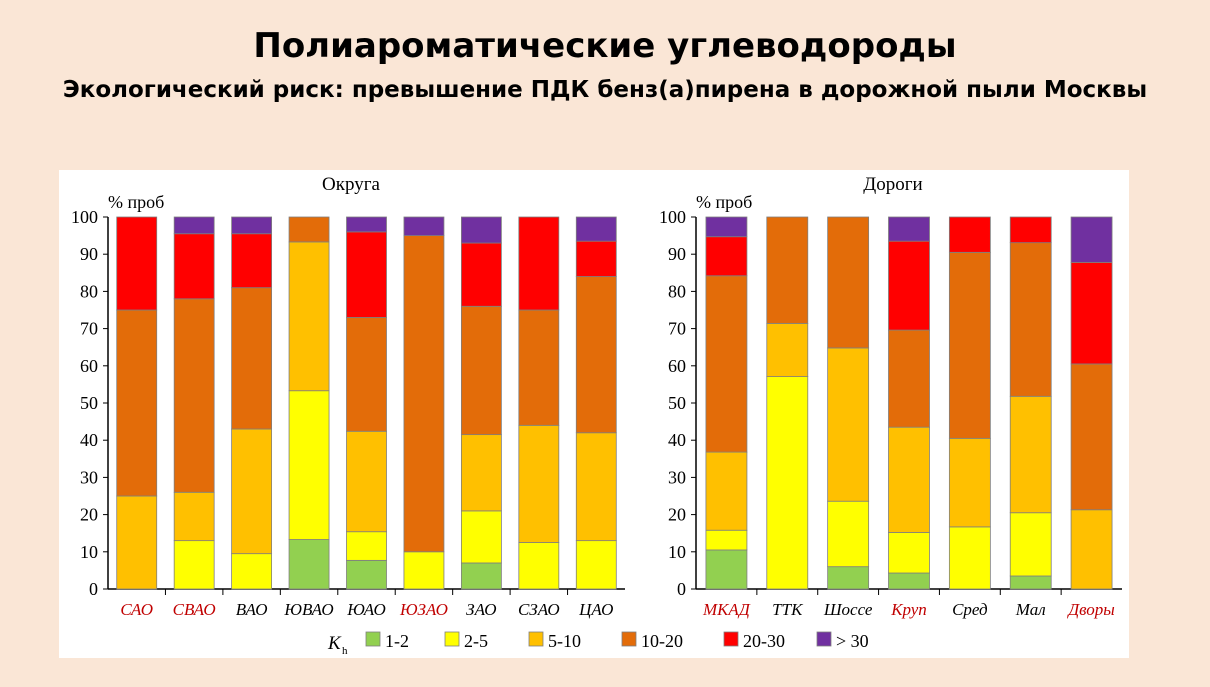 The width and height of the screenshot is (1210, 687). Describe the element at coordinates (677, 329) in the screenshot. I see `y-tick-label: 70` at that location.